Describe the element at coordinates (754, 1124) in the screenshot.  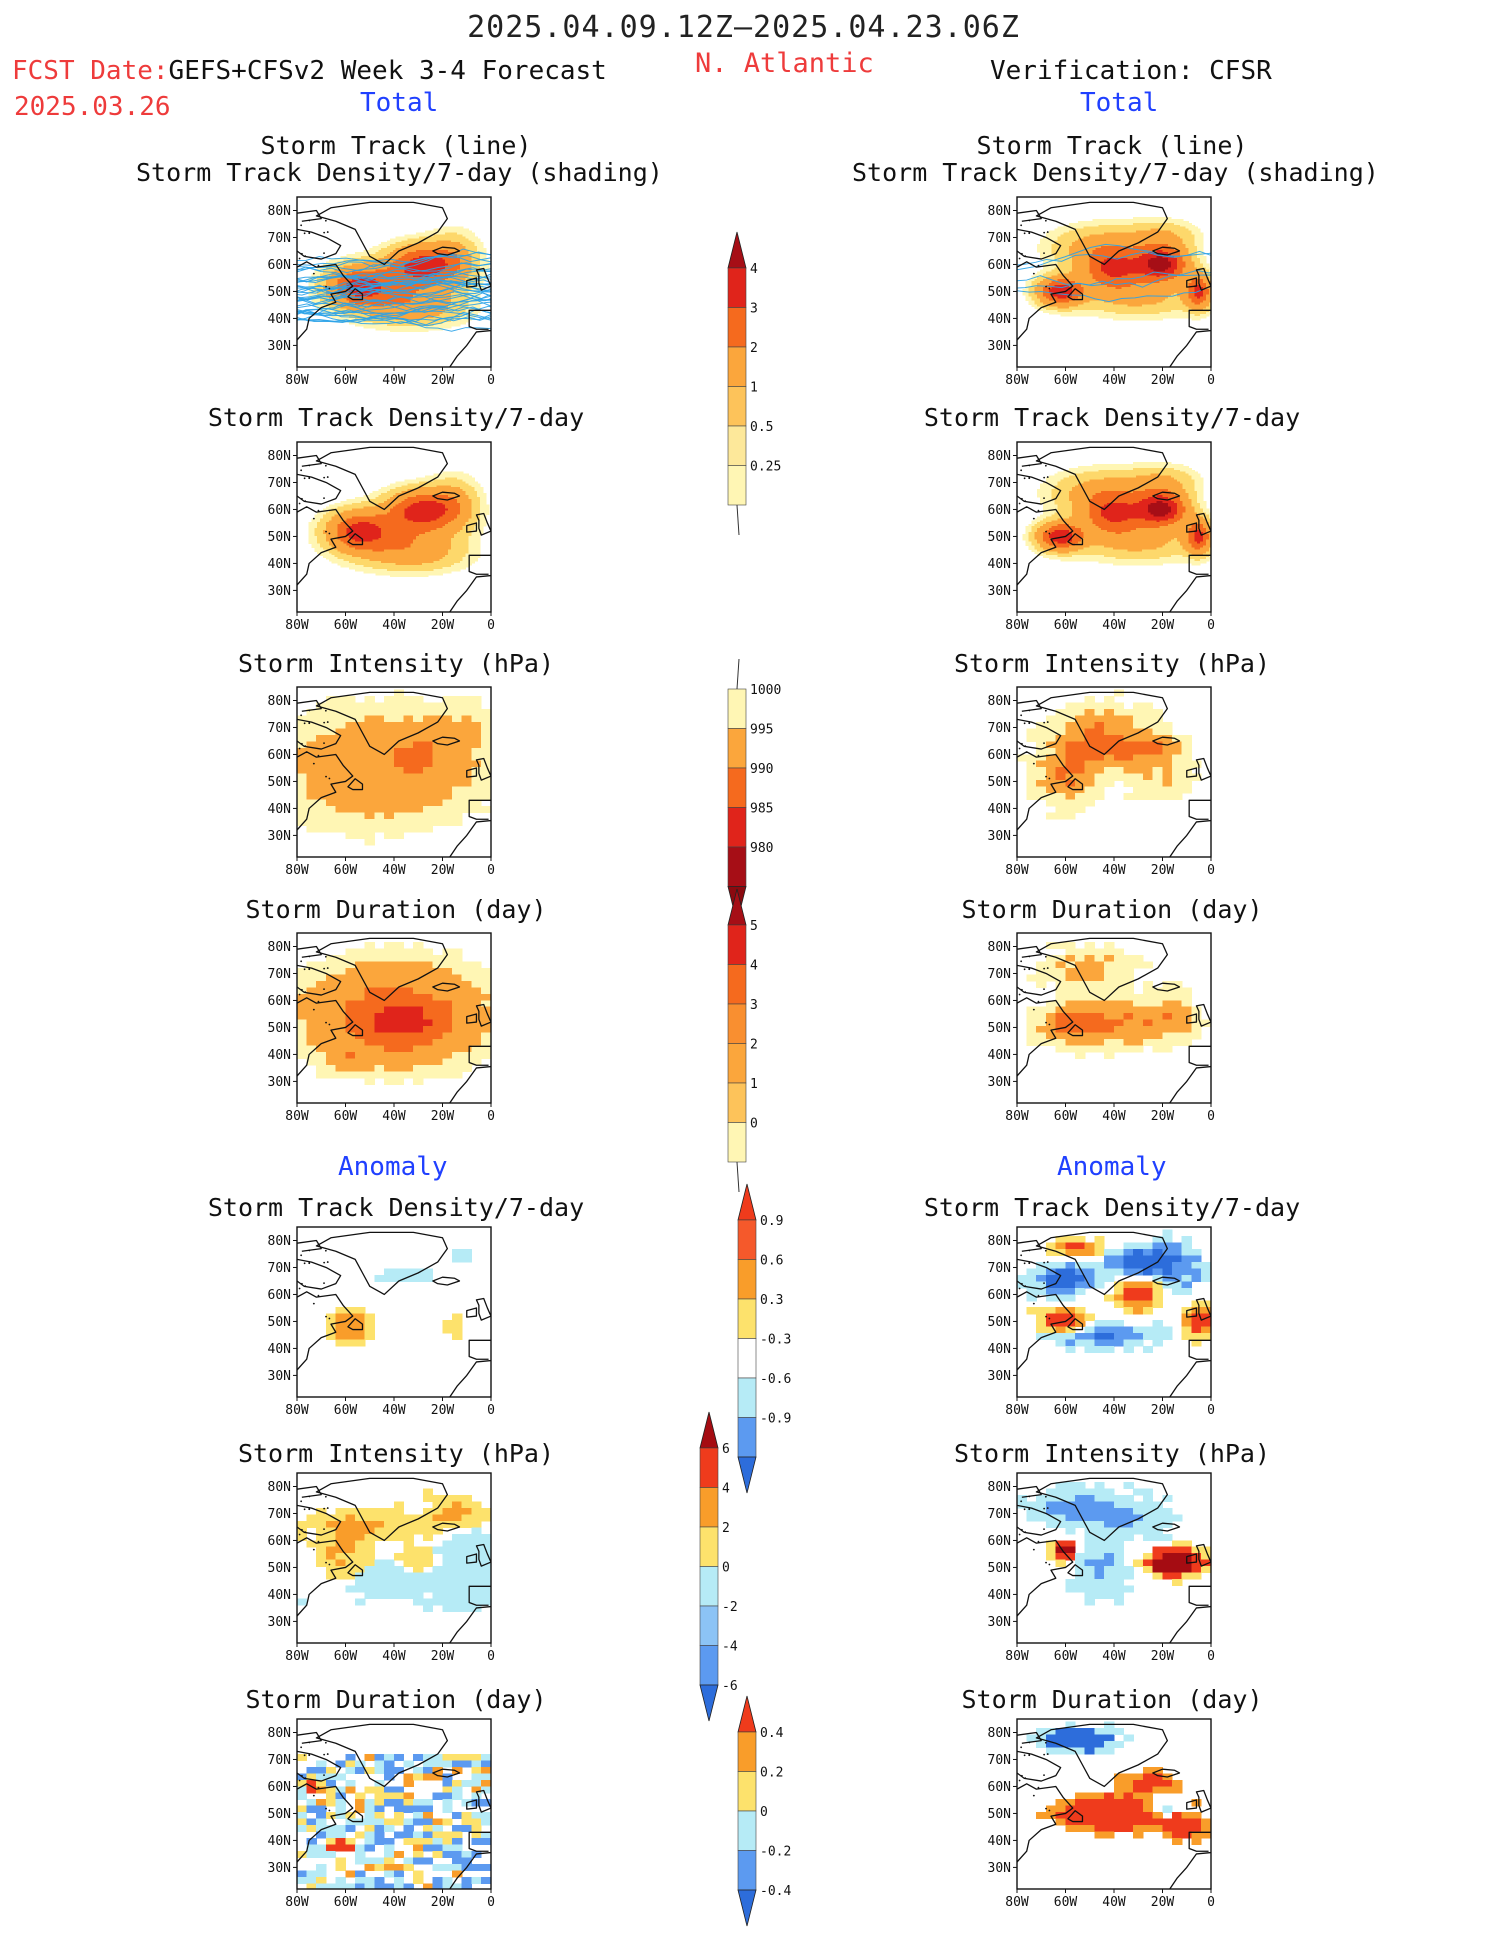
I see `colorbar-tick-label: 0` at that location.